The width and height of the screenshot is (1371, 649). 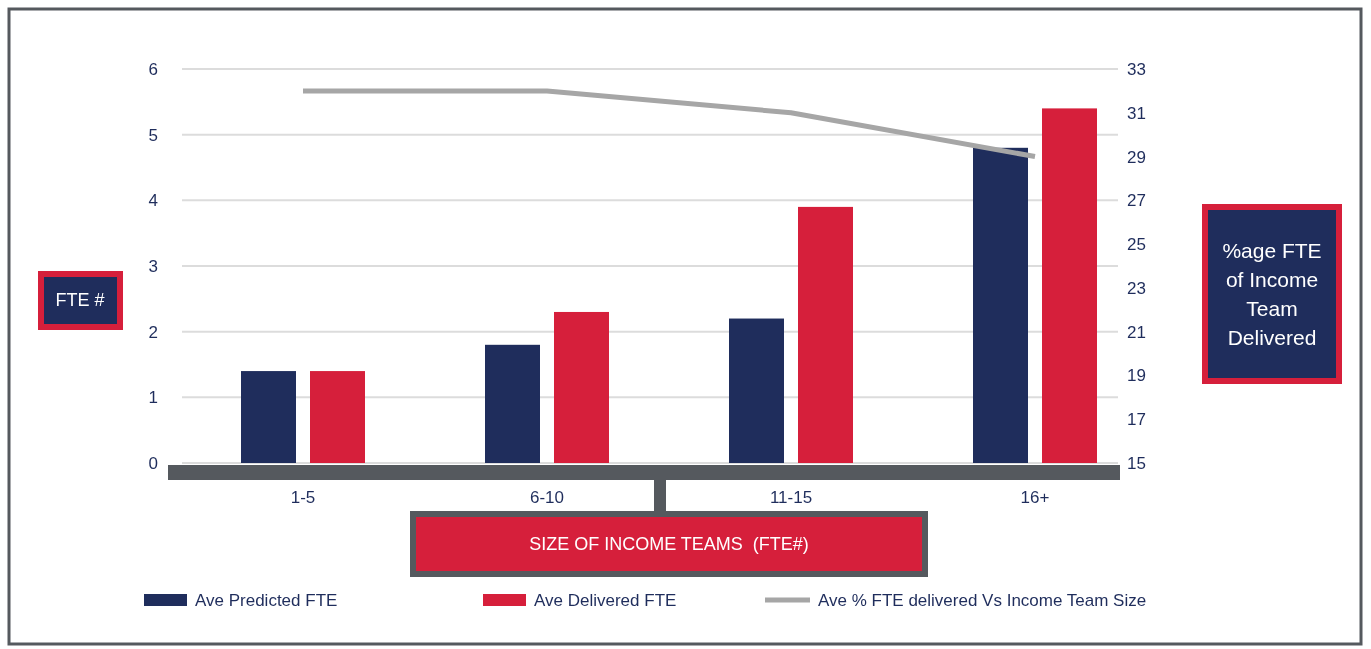 I want to click on y2-tick-label: 17, so click(x=1136, y=420).